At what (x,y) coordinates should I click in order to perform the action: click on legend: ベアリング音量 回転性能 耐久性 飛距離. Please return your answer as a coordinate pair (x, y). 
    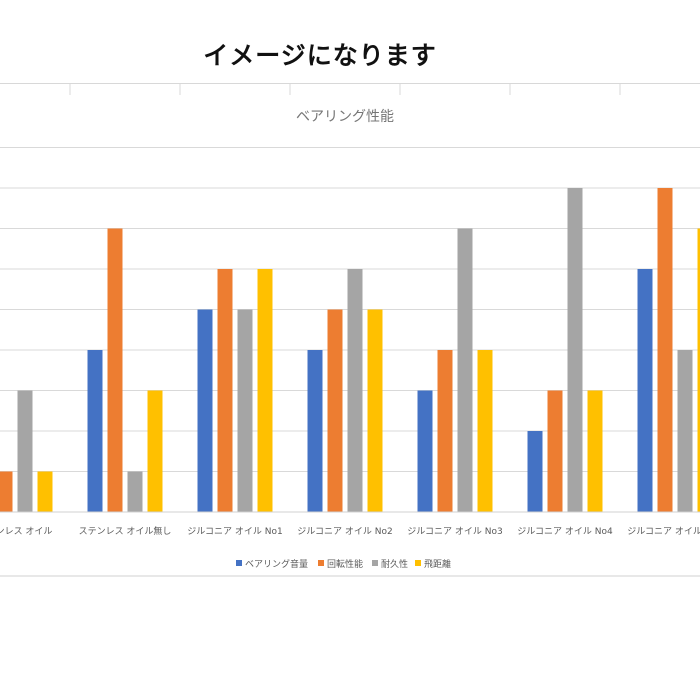
    Looking at the image, I should click on (343, 564).